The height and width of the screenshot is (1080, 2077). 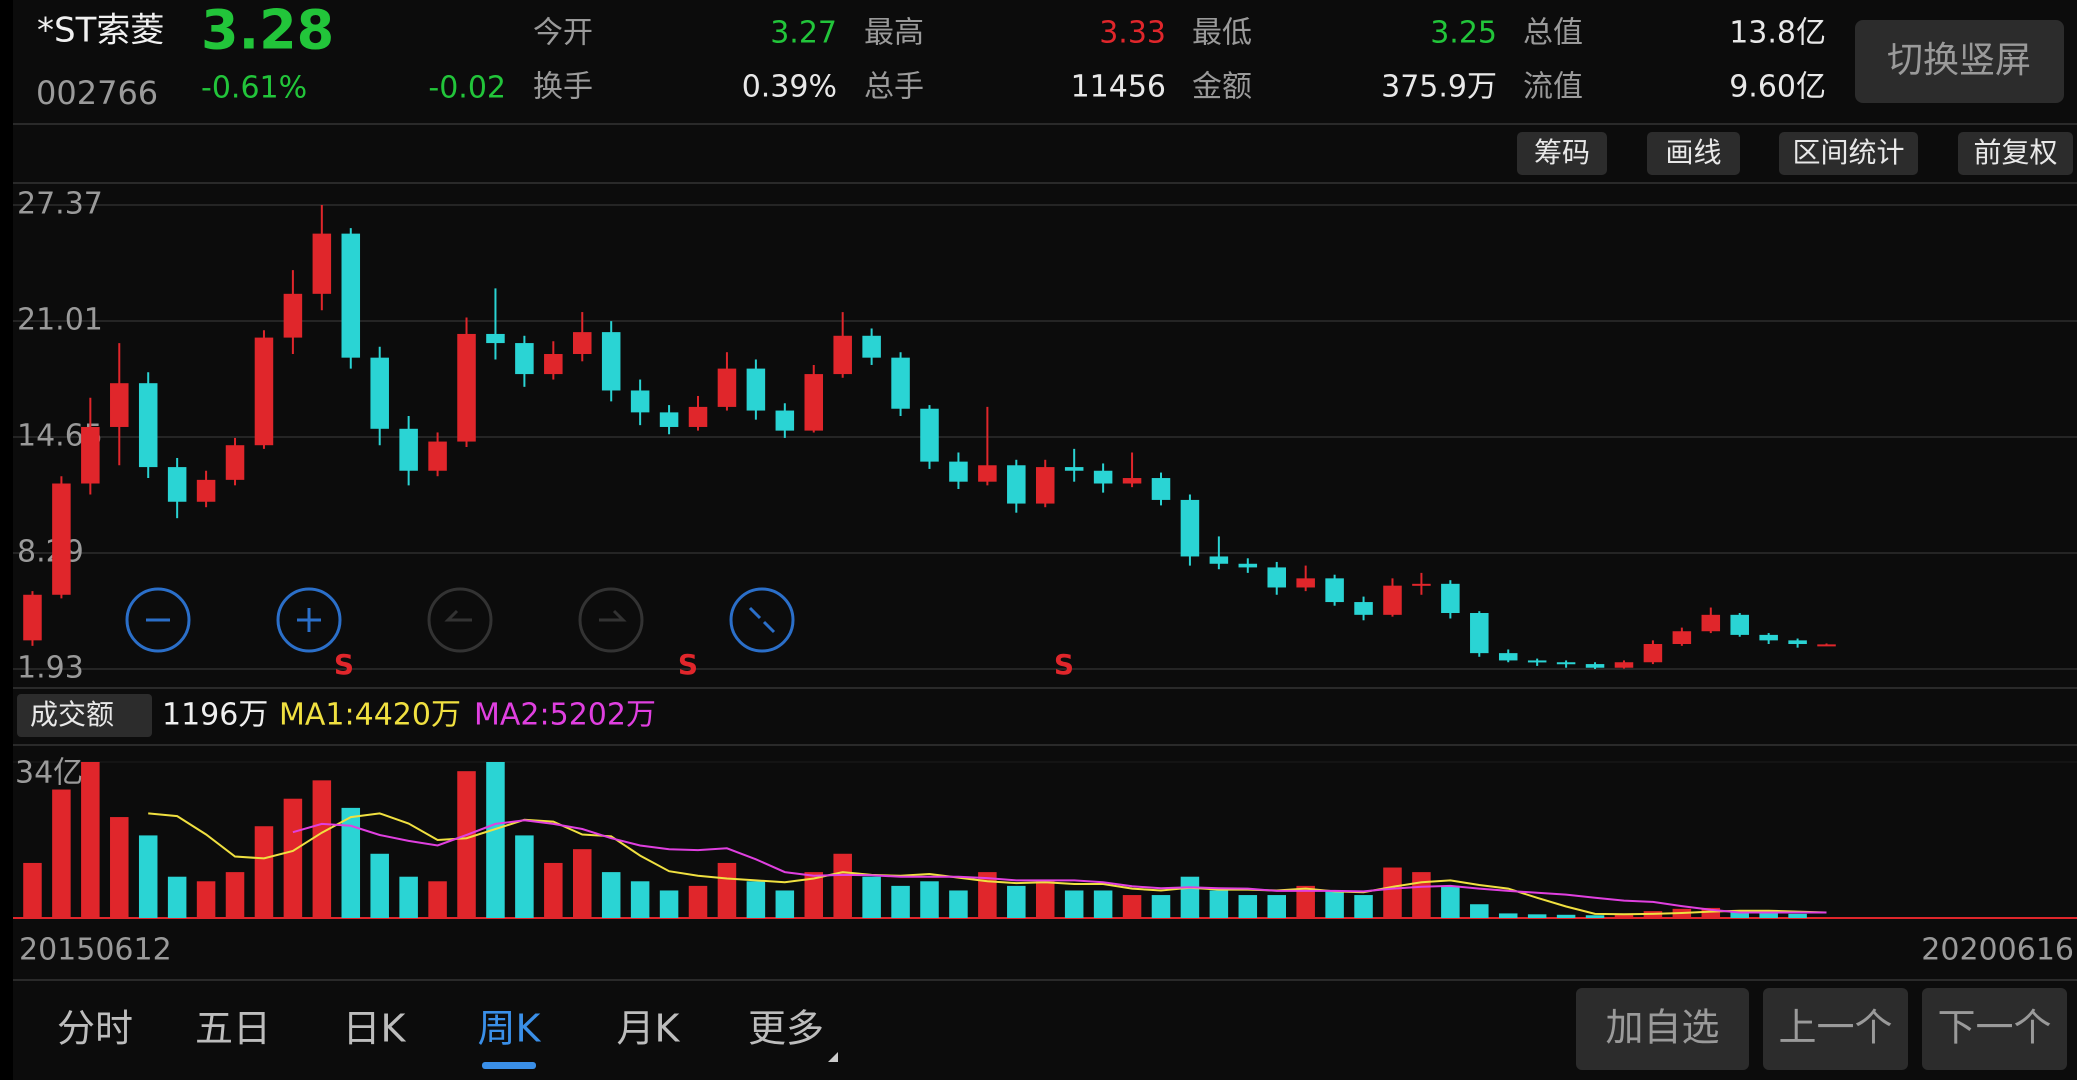 What do you see at coordinates (894, 87) in the screenshot?
I see `stat-label: 总手` at bounding box center [894, 87].